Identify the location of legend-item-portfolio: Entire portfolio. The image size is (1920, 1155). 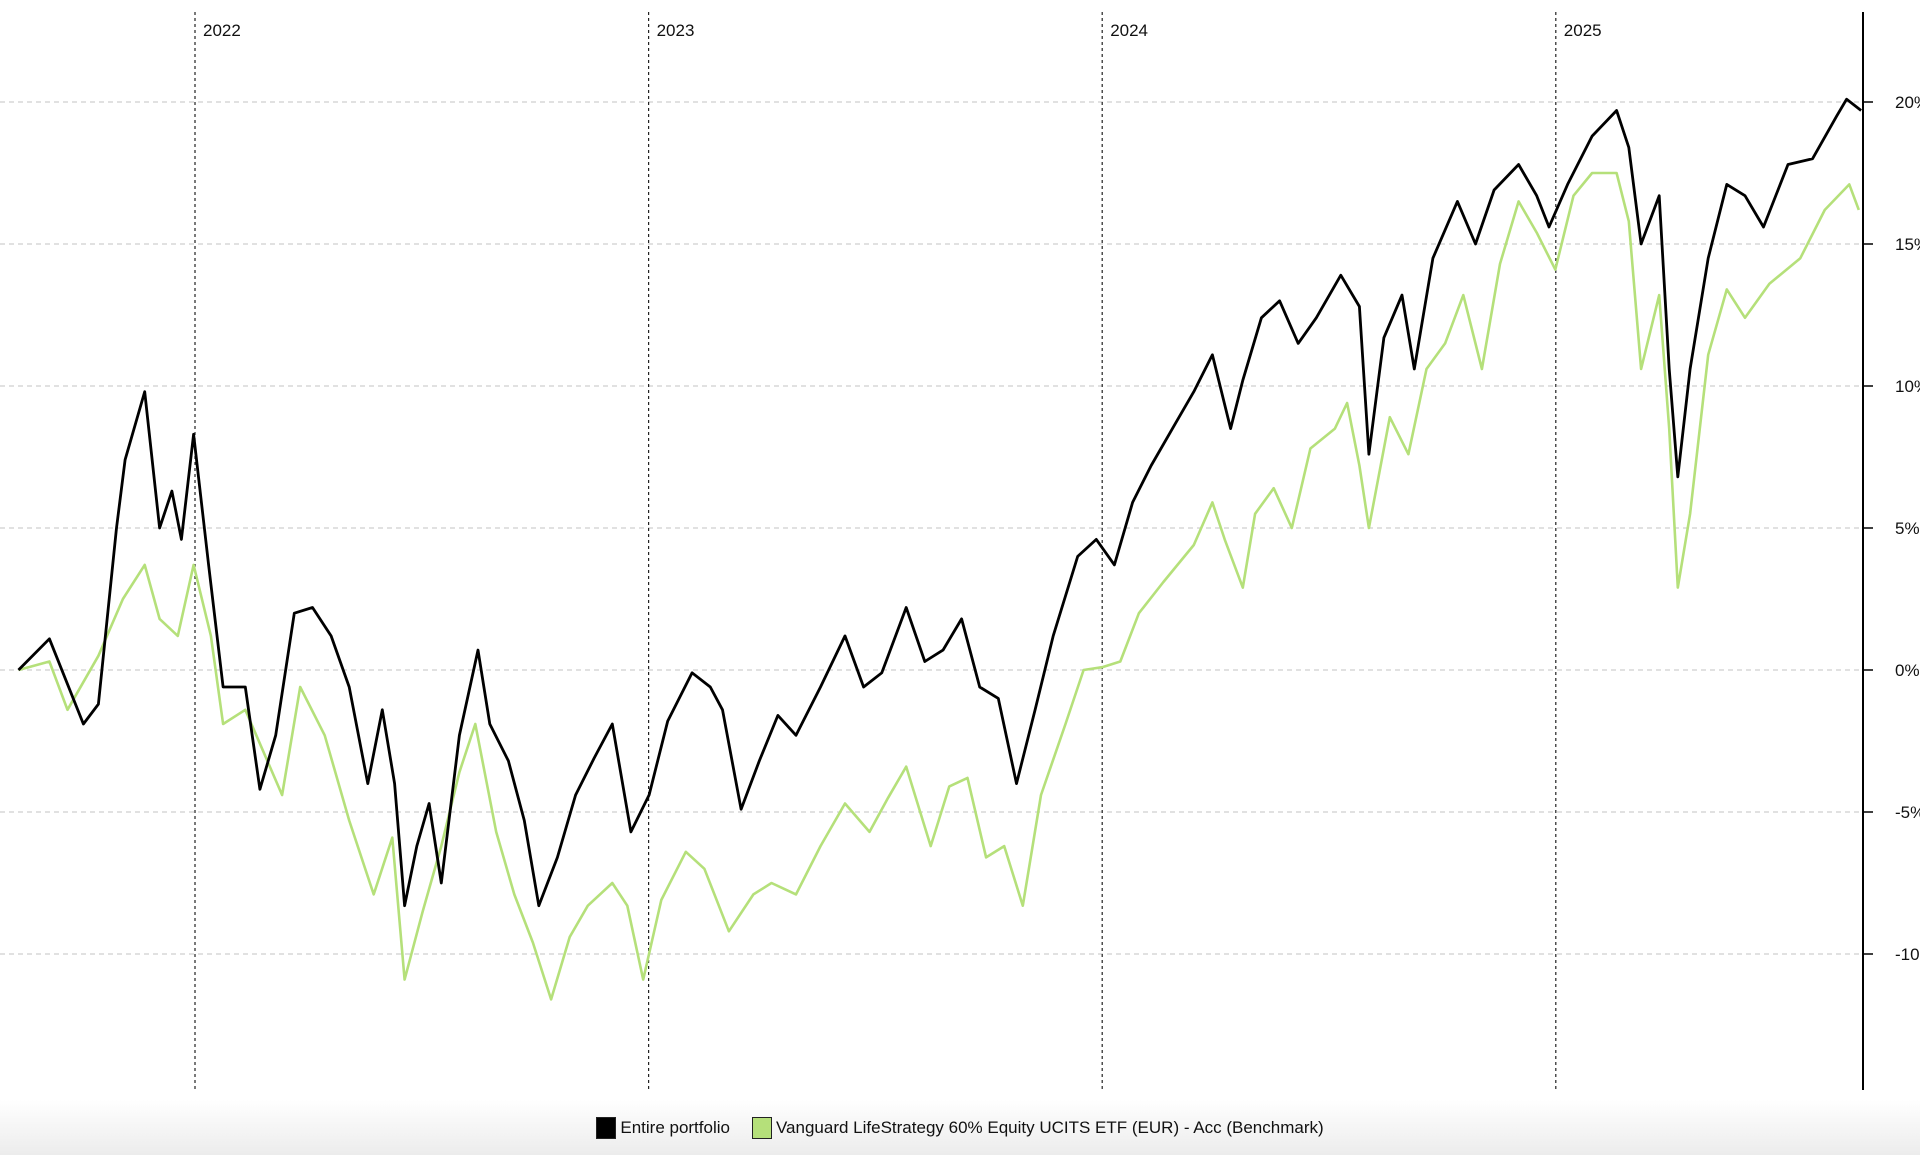
(663, 1127).